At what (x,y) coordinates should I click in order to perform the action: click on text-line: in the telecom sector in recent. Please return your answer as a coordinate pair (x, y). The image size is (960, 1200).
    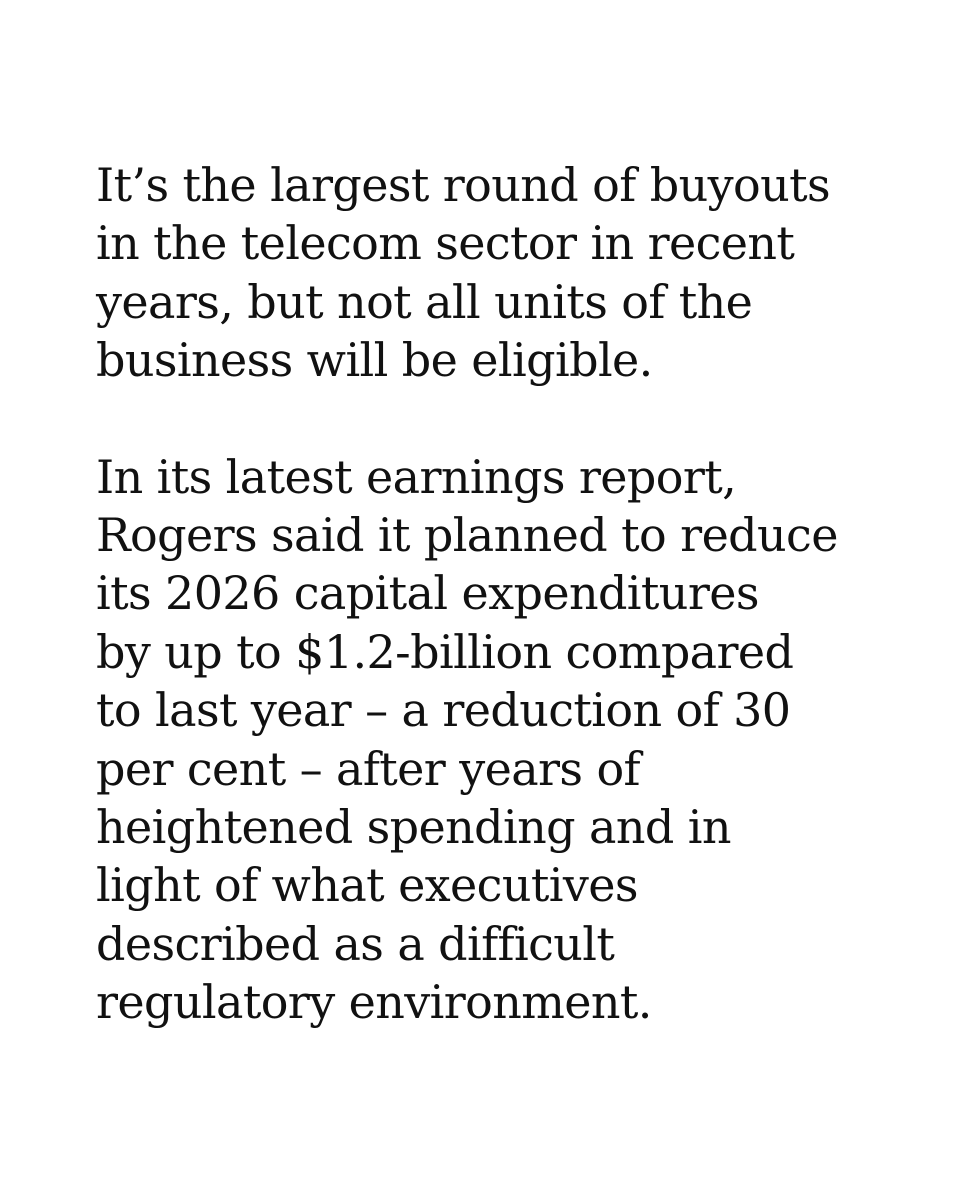
    Looking at the image, I should click on (445, 243).